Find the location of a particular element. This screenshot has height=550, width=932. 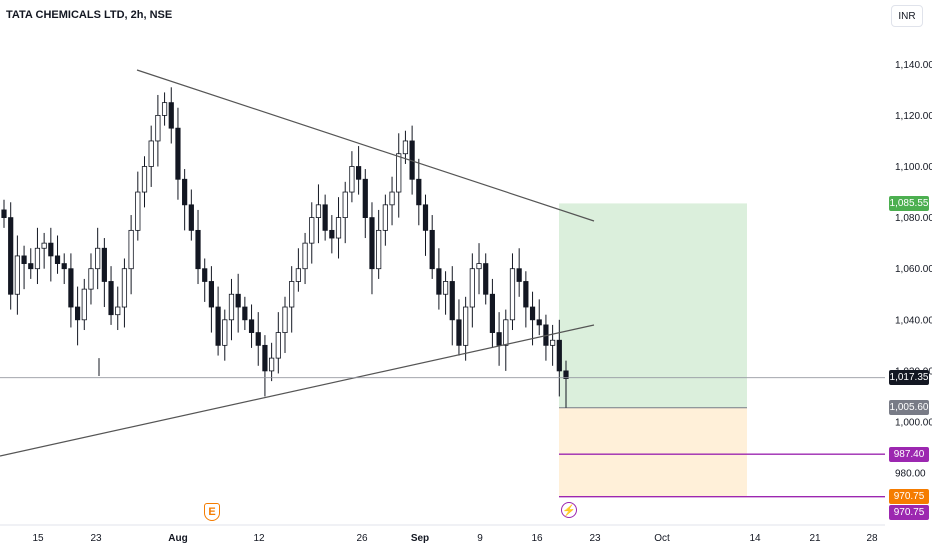

y-tick-label: 1,000.00 is located at coordinates (913, 423).